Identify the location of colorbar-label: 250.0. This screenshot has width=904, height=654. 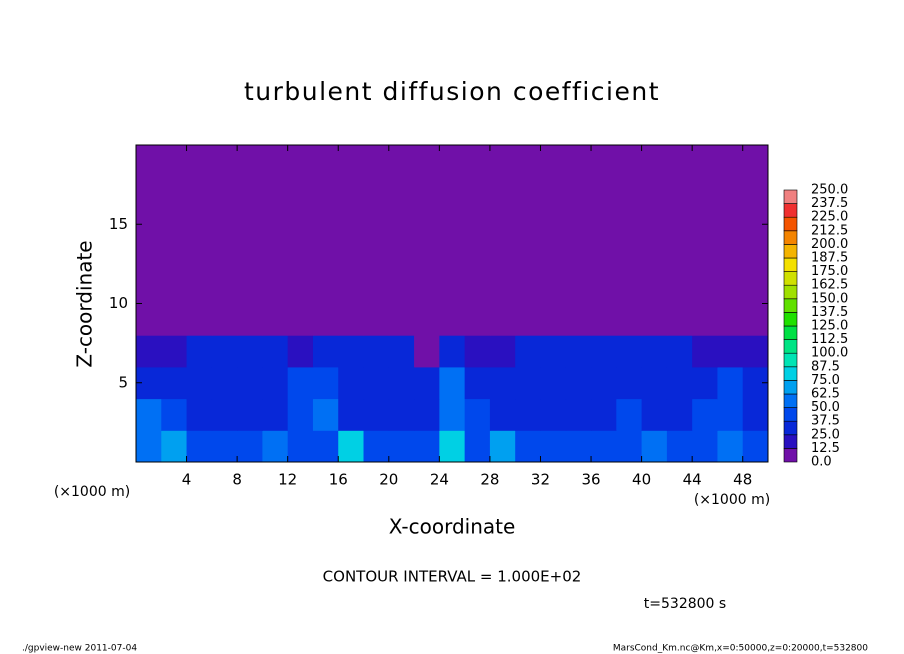
(829, 190).